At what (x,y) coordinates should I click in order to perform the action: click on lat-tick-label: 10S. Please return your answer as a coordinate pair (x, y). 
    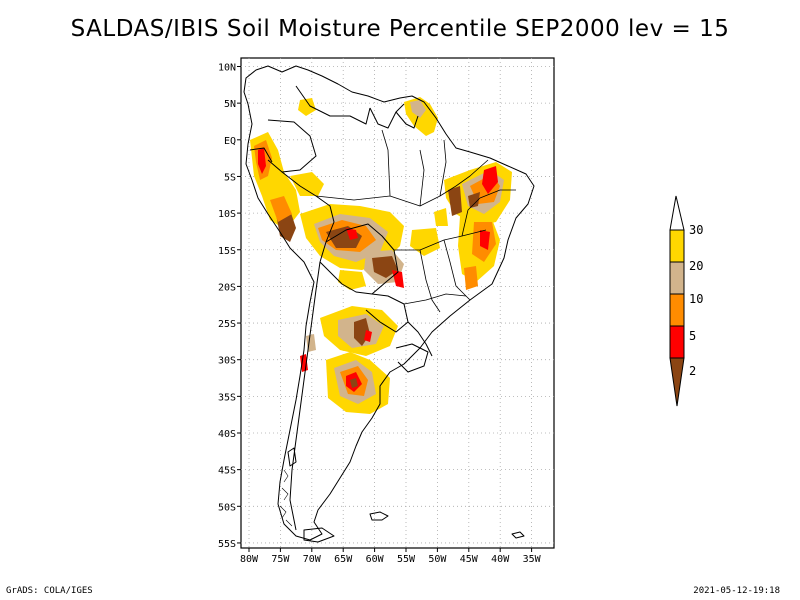
    Looking at the image, I should click on (227, 214).